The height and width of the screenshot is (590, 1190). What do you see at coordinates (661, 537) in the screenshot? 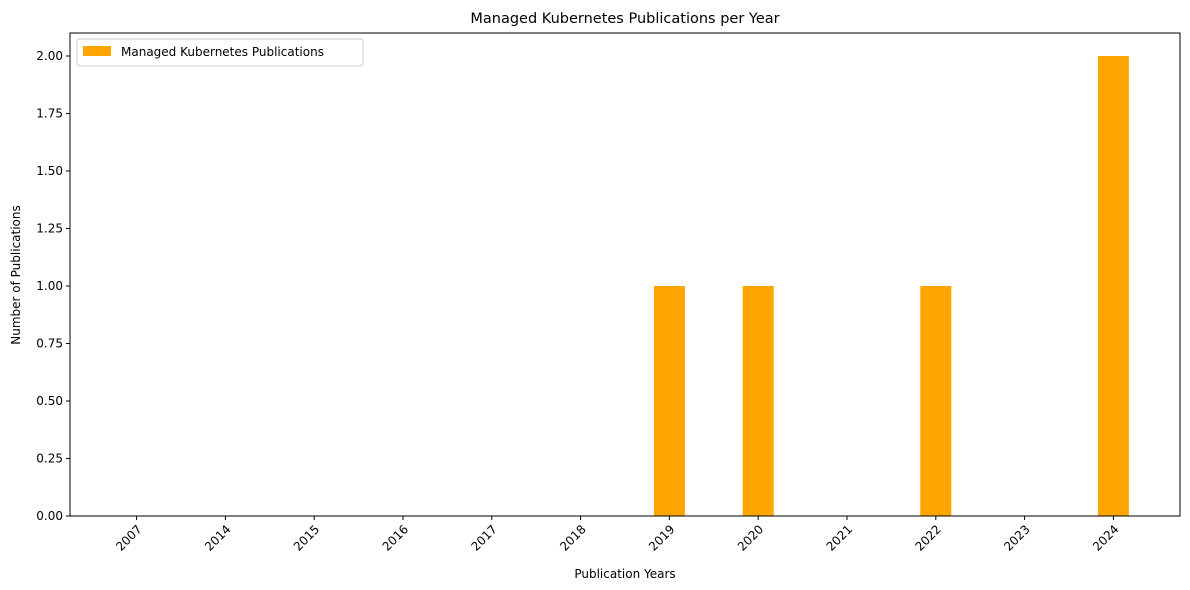
I see `x-tick-label: 2019` at bounding box center [661, 537].